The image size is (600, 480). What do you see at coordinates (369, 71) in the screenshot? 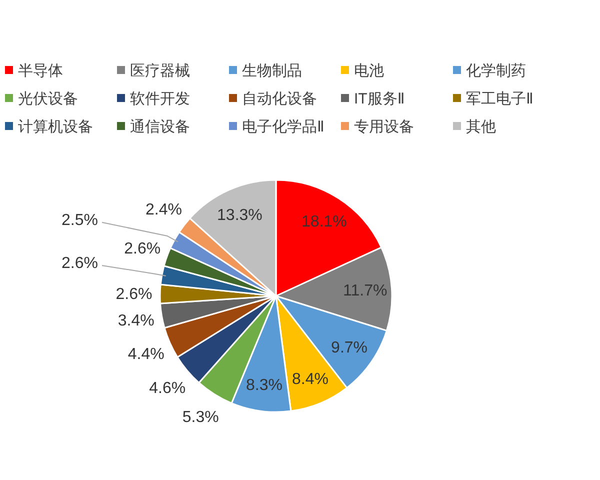
I see `legend-label: 电池` at bounding box center [369, 71].